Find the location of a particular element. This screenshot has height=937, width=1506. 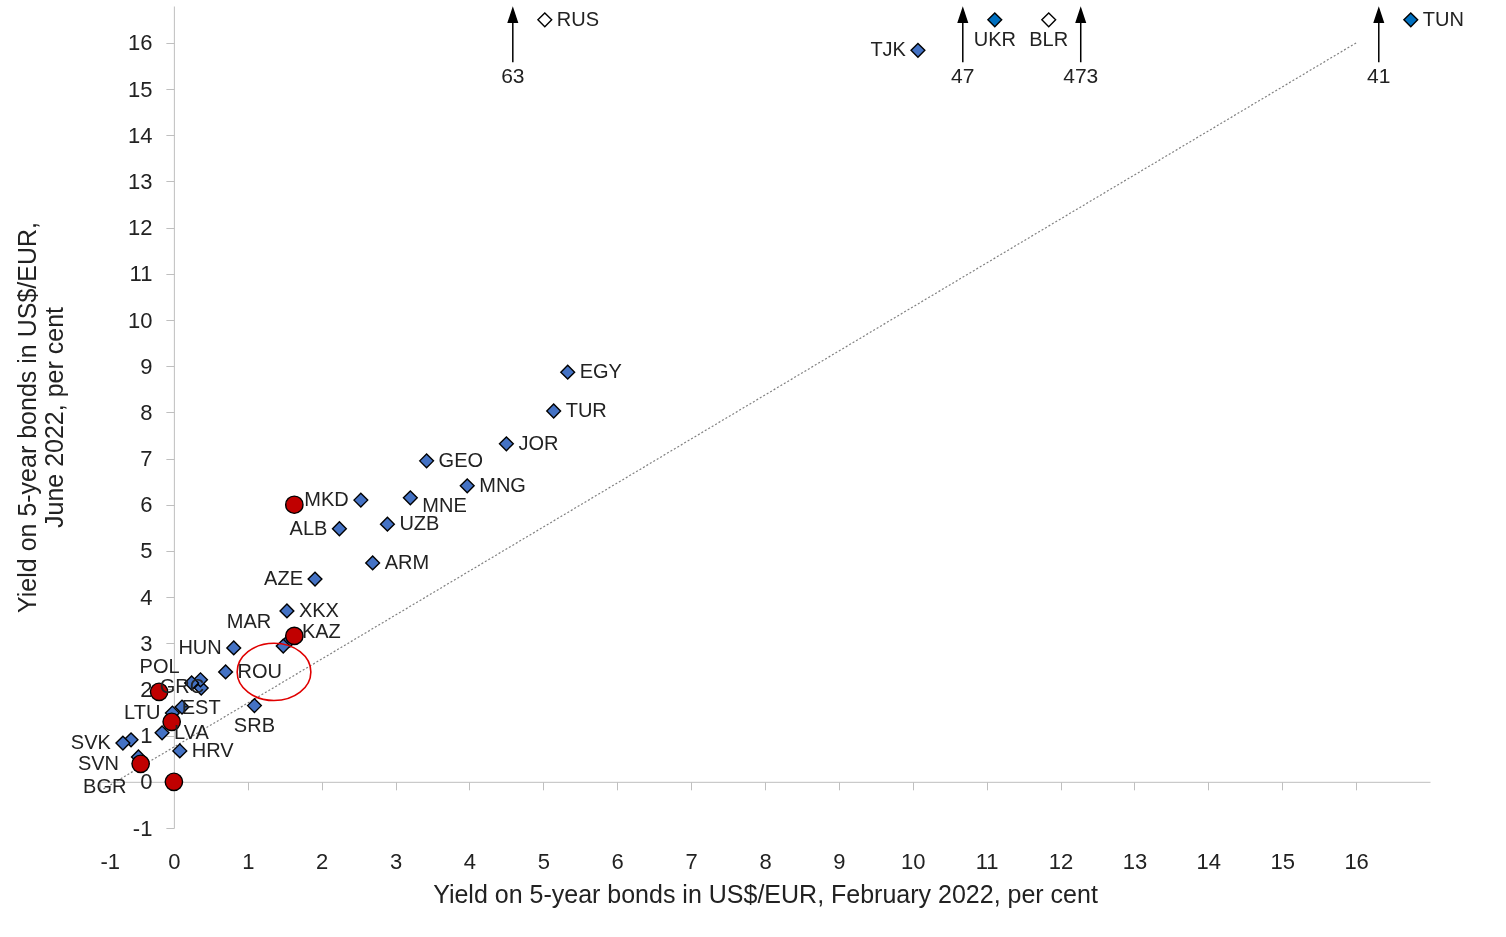

x-tick-label: 0 is located at coordinates (174, 862).